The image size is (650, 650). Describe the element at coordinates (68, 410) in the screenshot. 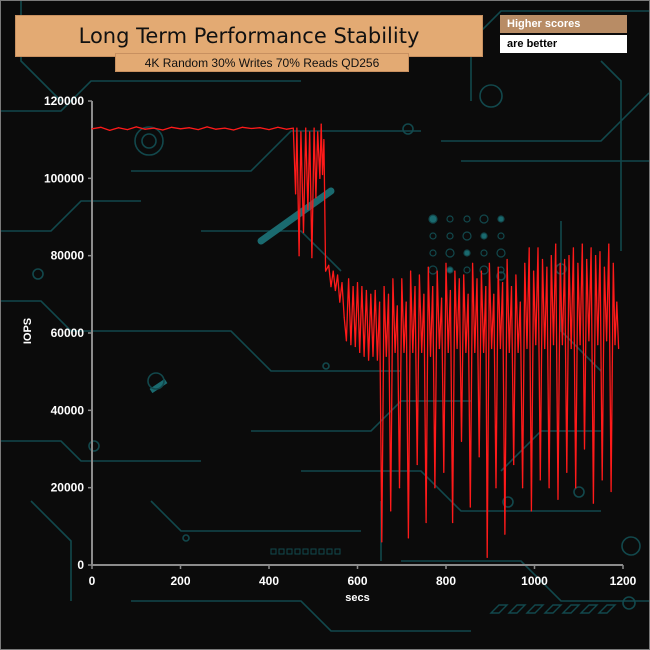

I see `y-tick-label: 40000` at that location.